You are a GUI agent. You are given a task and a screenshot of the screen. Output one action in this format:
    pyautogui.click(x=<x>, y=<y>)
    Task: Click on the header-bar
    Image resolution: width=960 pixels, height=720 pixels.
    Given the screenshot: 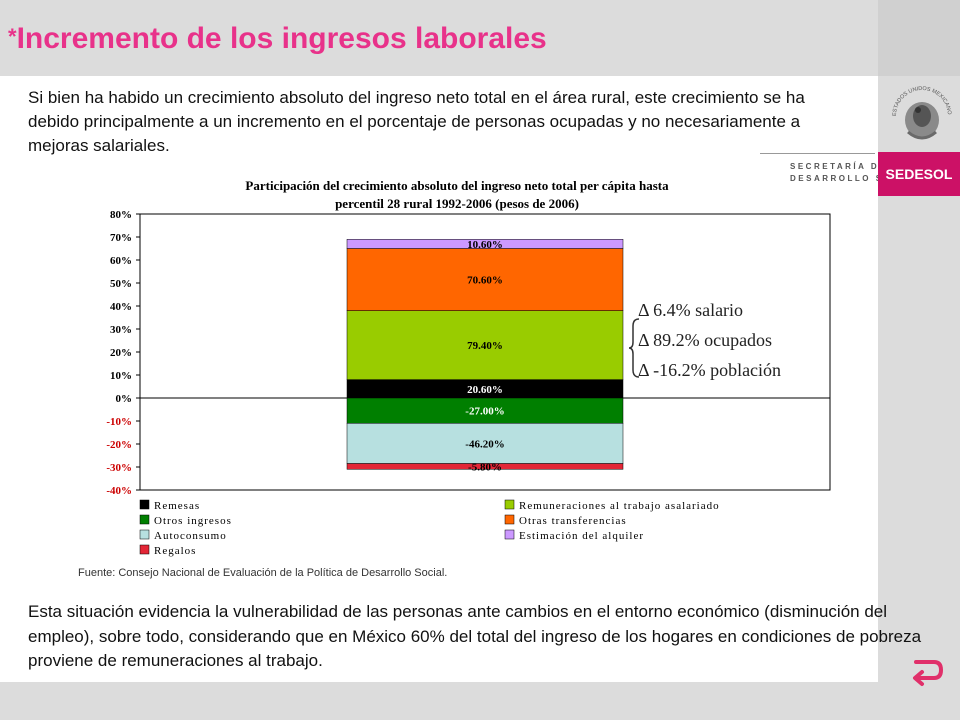 What is the action you would take?
    pyautogui.click(x=439, y=38)
    